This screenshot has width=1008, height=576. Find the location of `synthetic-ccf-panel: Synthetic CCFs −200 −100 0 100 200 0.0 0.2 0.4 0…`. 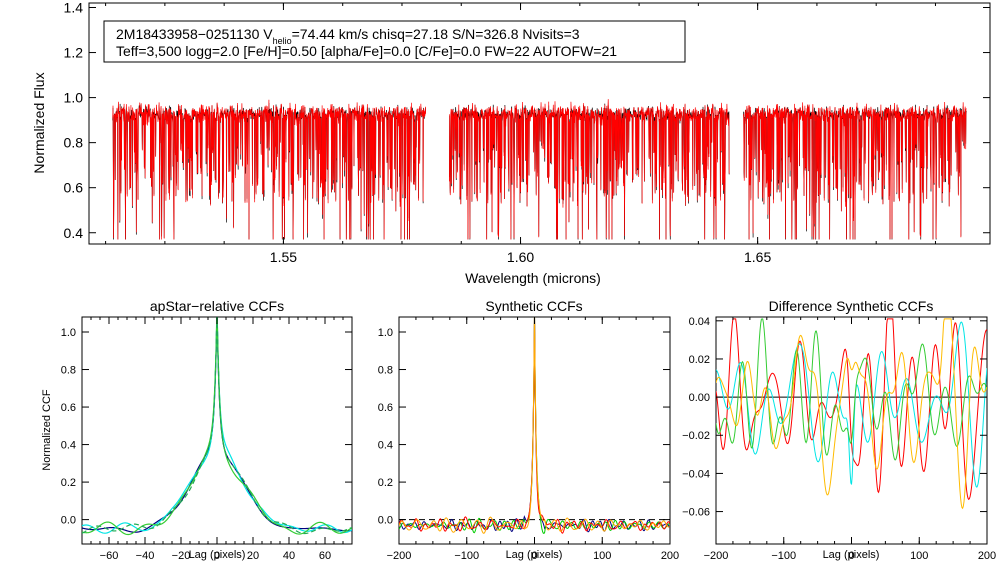

synthetic-ccf-panel: Synthetic CCFs −200 −100 0 100 200 0.0 0.2 0.4 0… is located at coordinates (528, 430).